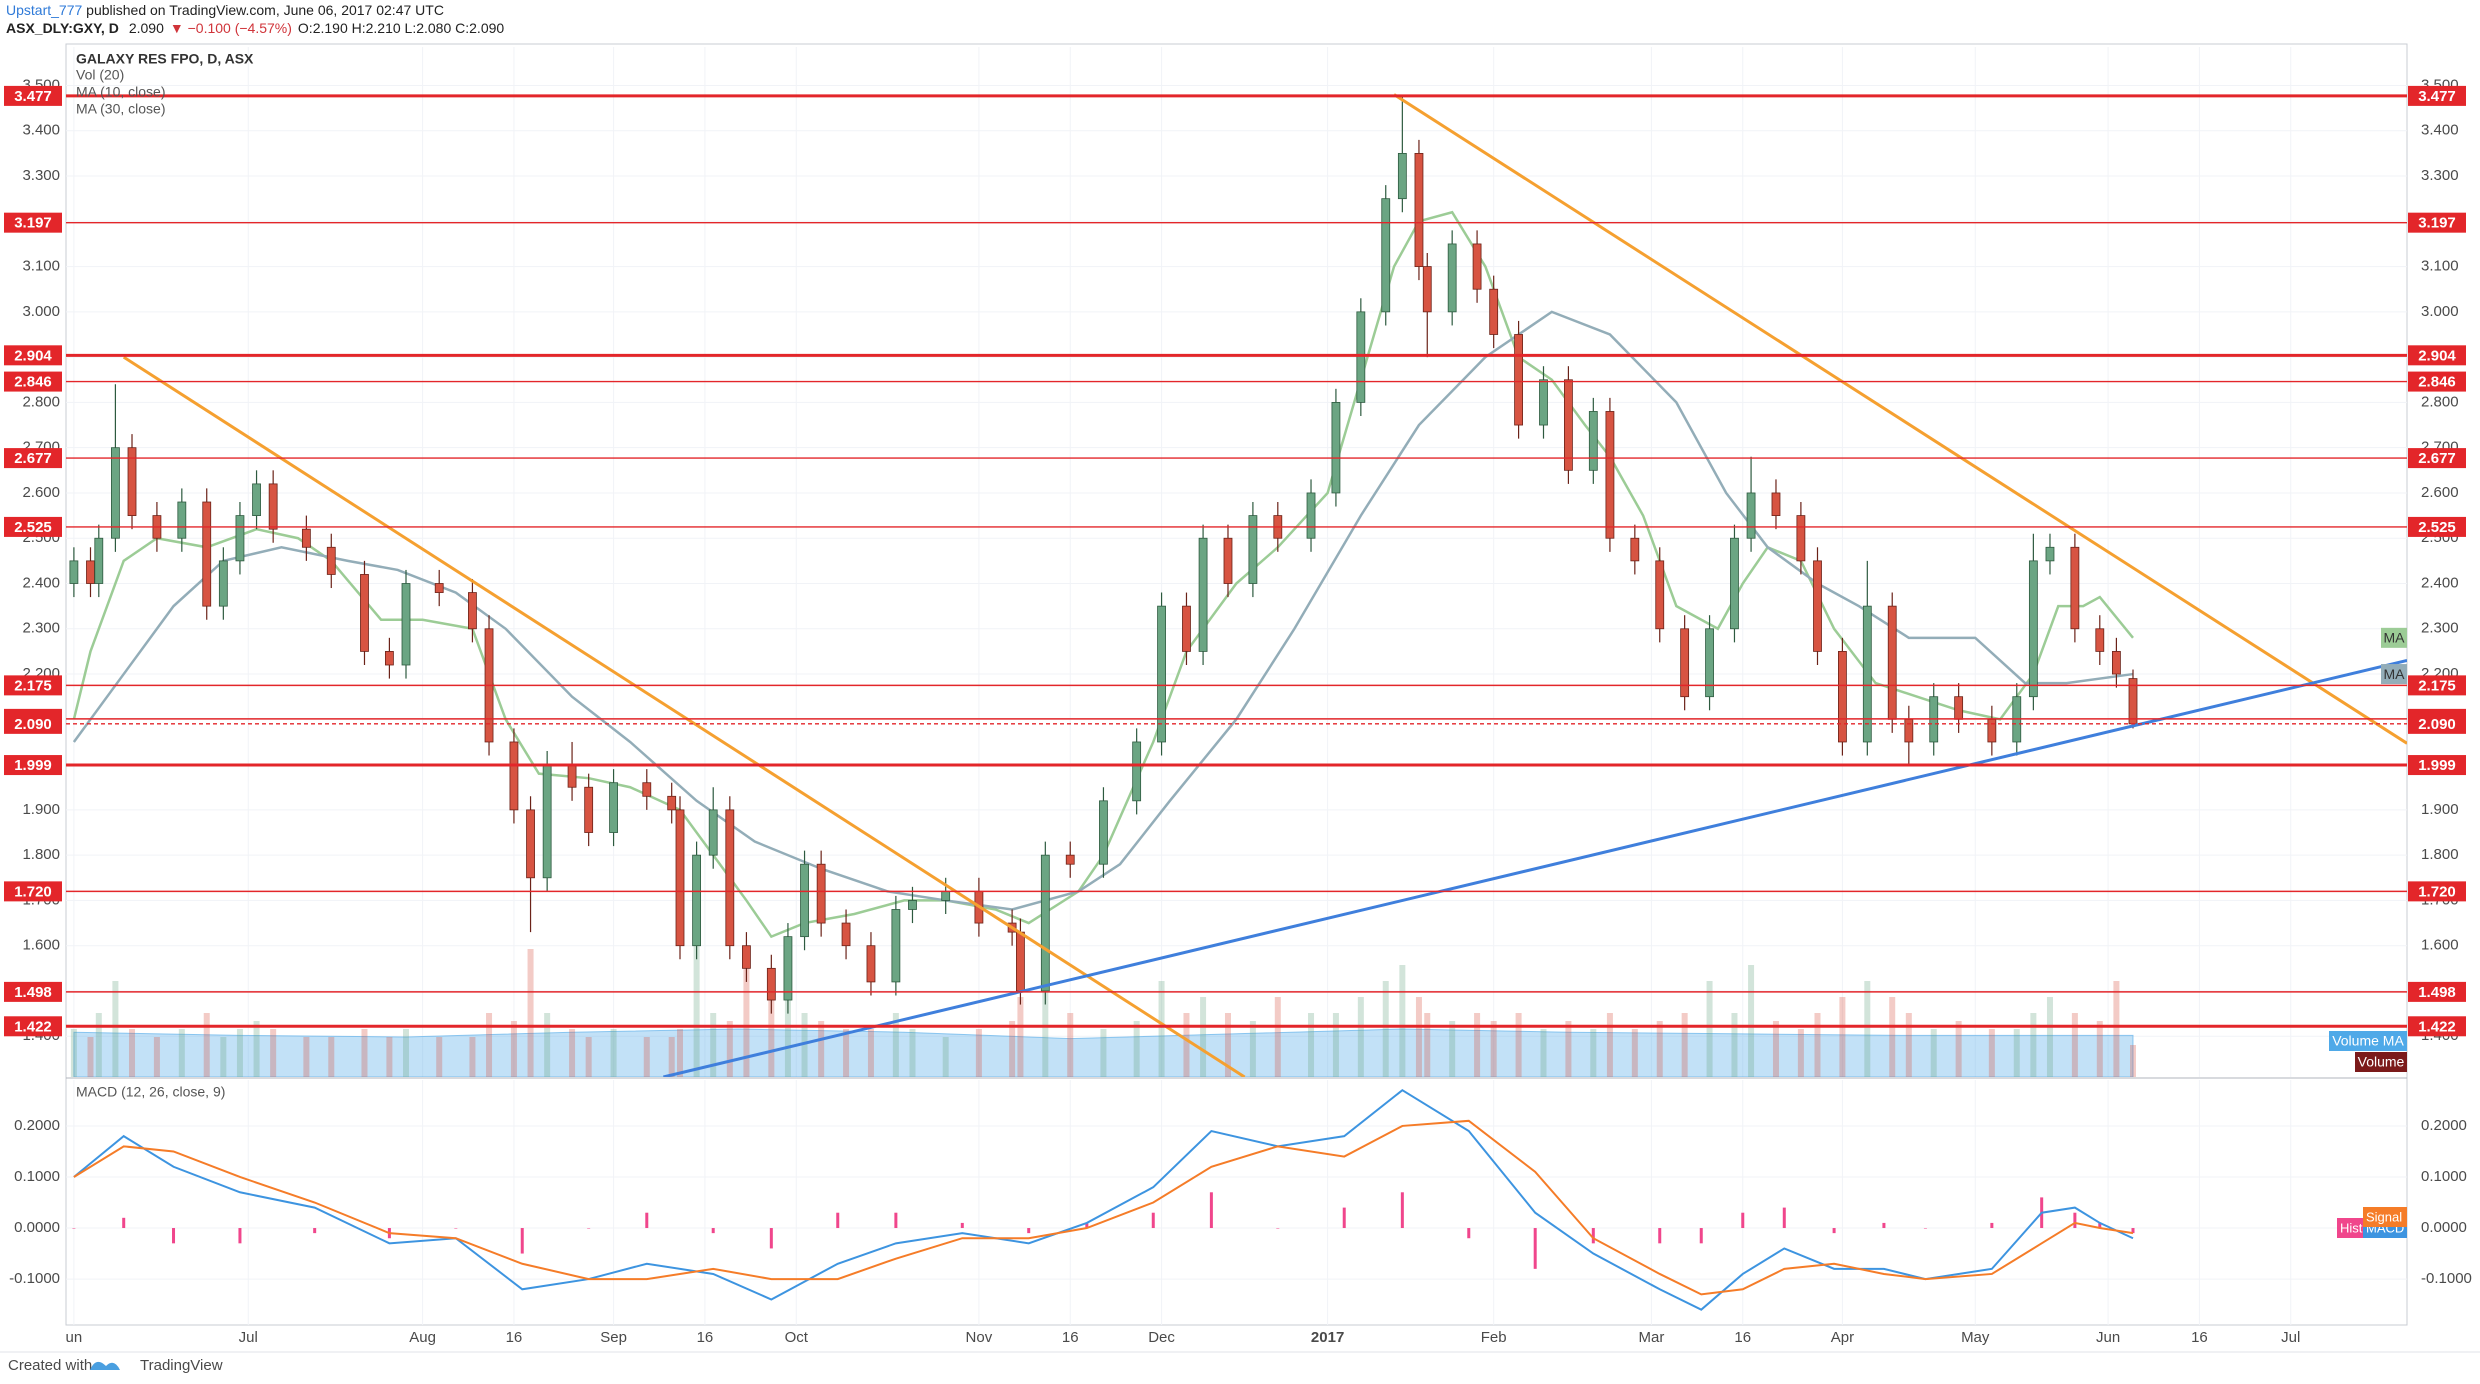 The height and width of the screenshot is (1384, 2480). What do you see at coordinates (181, 1365) in the screenshot?
I see `footer-brand: TradingView` at bounding box center [181, 1365].